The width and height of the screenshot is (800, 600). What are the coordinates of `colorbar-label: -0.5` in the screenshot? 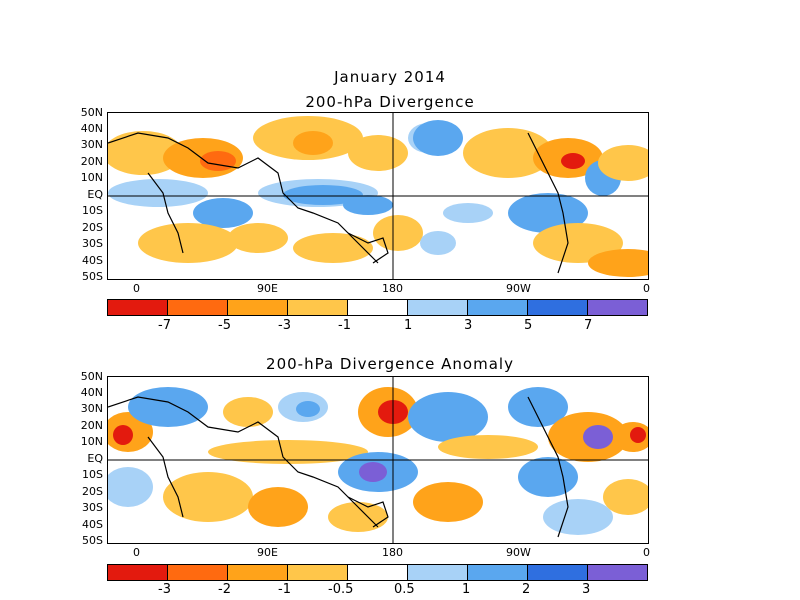 It's located at (341, 589).